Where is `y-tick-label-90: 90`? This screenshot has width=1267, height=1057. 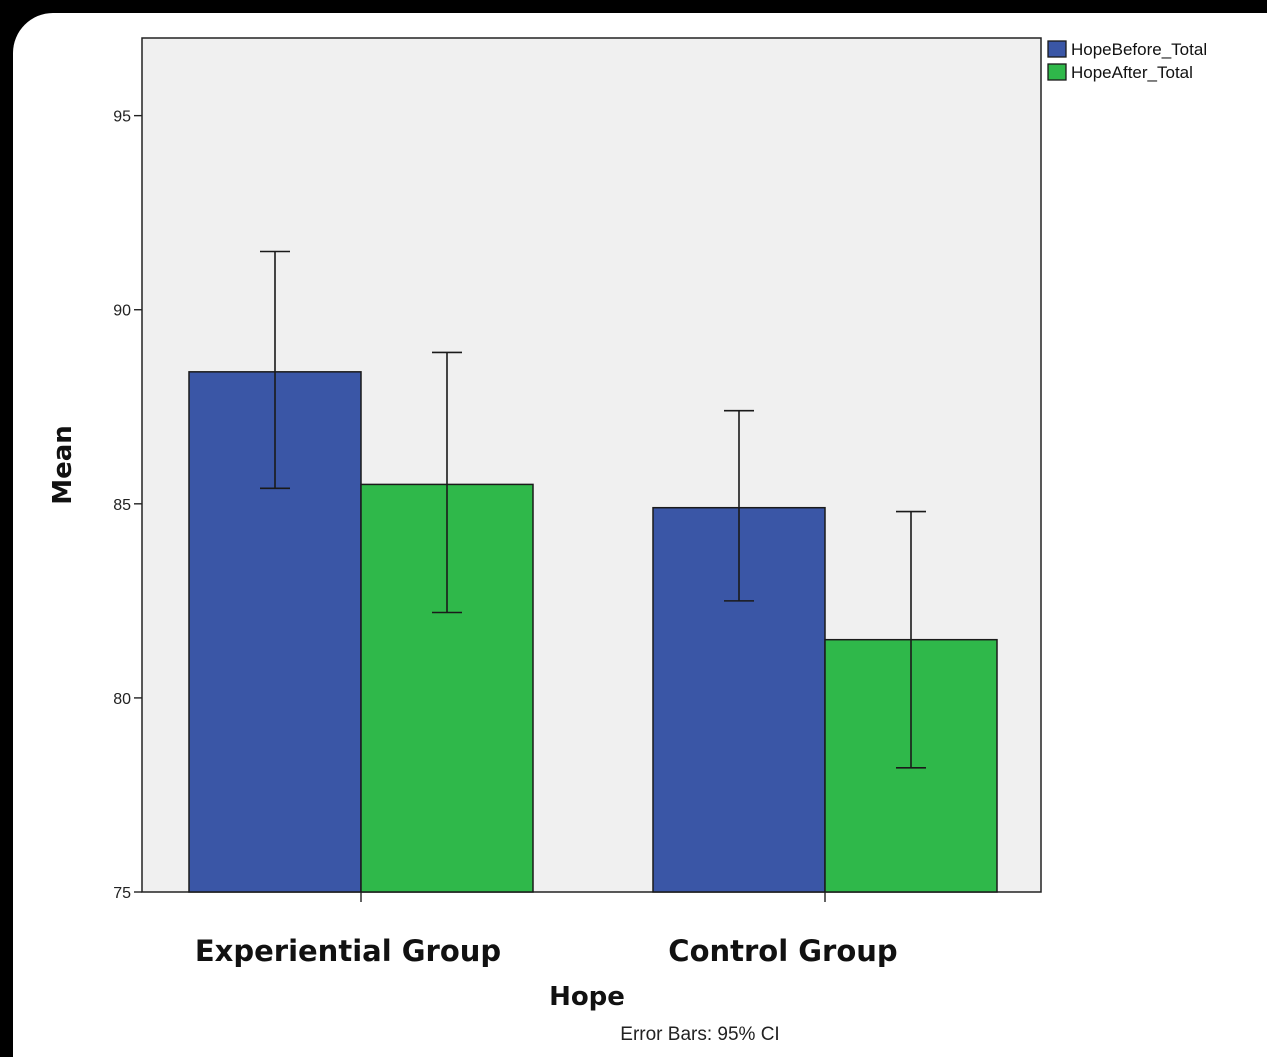
y-tick-label-90: 90 is located at coordinates (122, 311).